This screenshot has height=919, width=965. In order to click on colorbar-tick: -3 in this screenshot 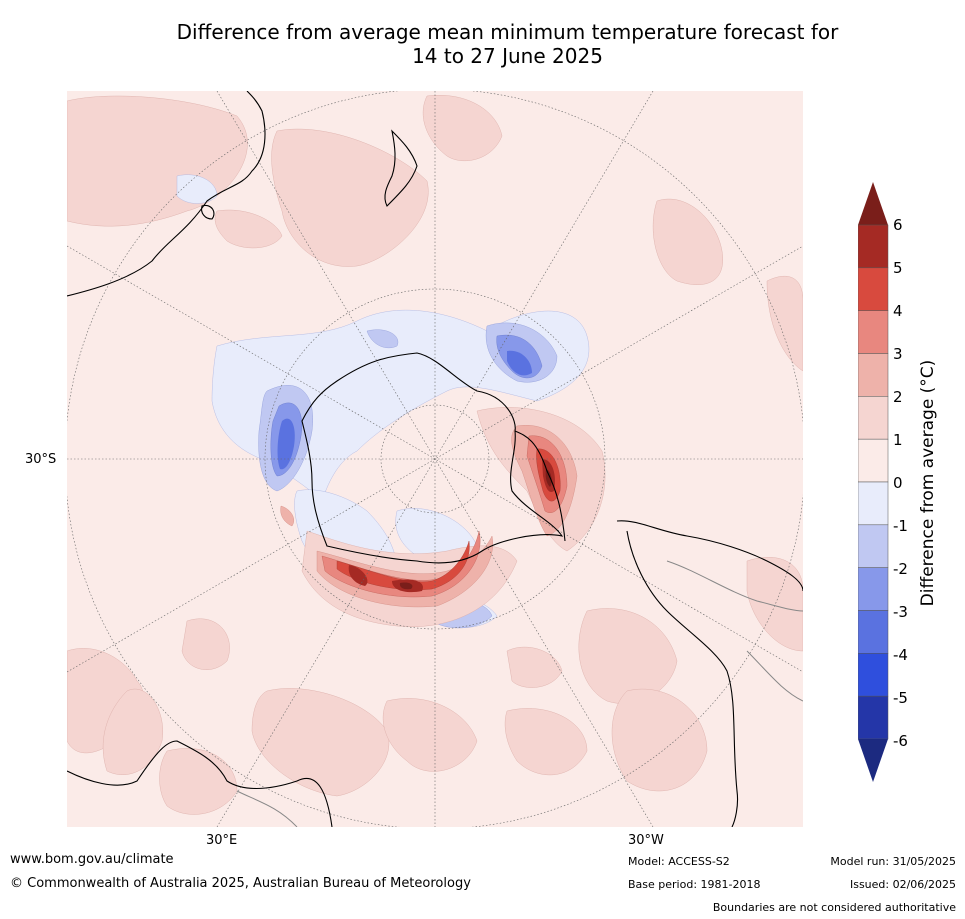, I will do `click(900, 612)`.